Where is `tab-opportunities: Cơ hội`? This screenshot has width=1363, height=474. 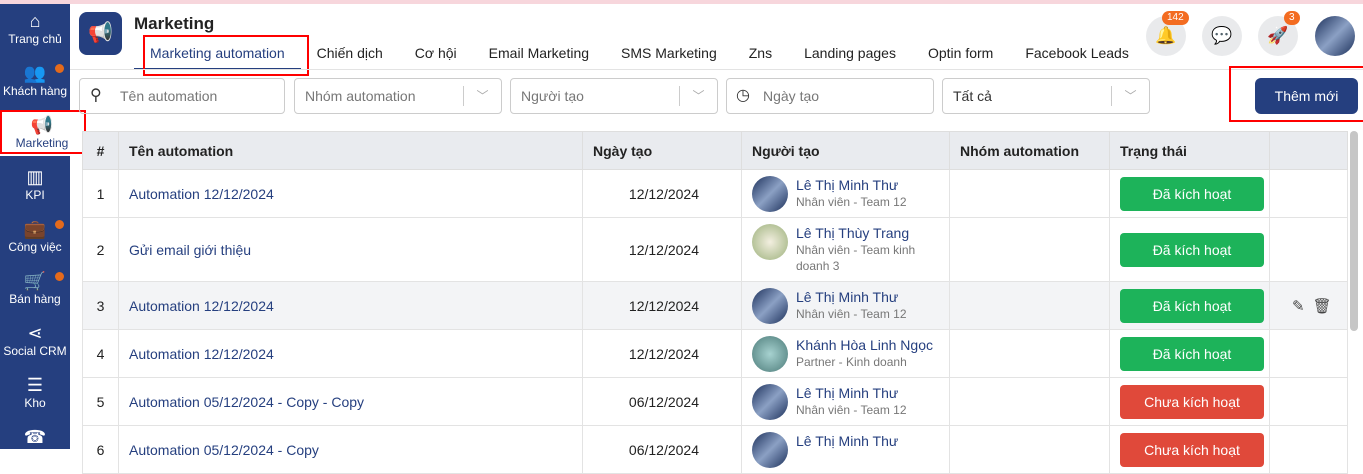
tab-opportunities: Cơ hội is located at coordinates (435, 53).